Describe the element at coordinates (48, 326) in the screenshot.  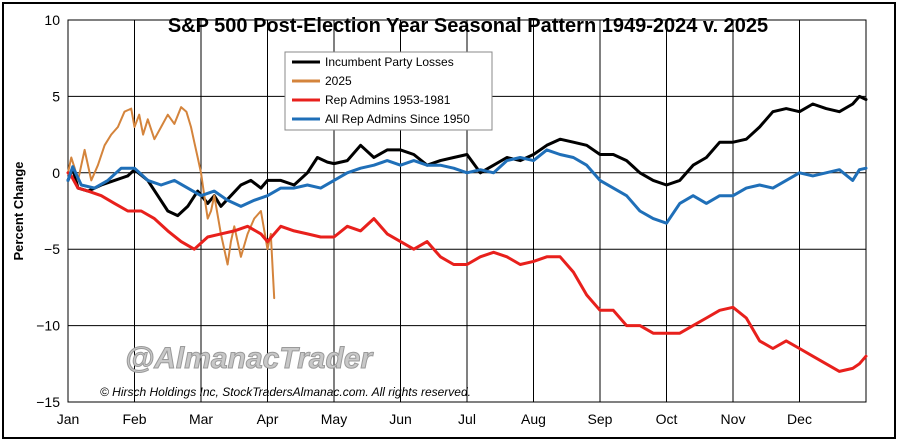
I see `y-tick-label: −10` at that location.